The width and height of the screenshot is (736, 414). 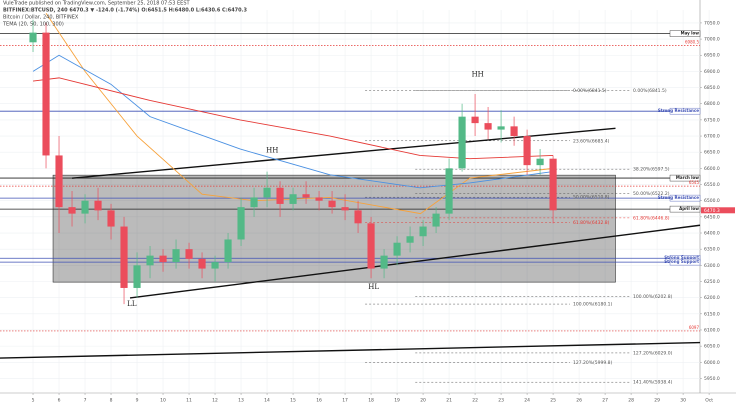 I want to click on x-tick-label: 22, so click(x=475, y=401).